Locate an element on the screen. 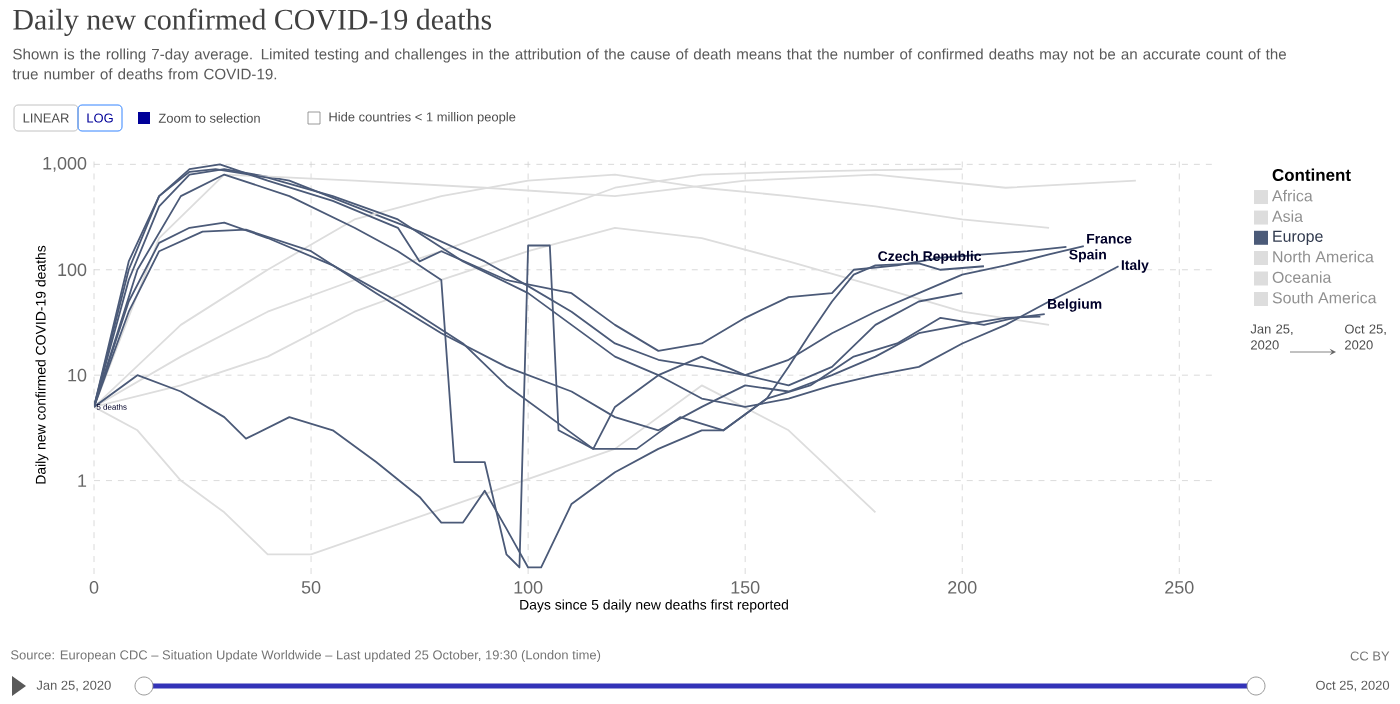 This screenshot has width=1400, height=704. y-tick-label: 100 is located at coordinates (72, 270).